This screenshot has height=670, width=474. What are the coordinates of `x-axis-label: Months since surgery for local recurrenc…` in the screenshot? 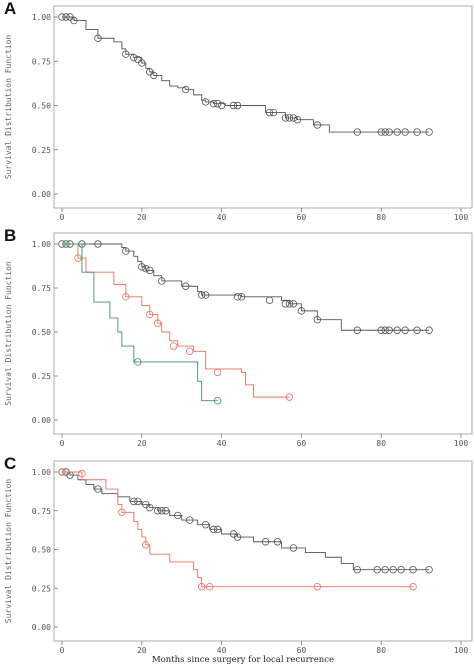 It's located at (243, 660).